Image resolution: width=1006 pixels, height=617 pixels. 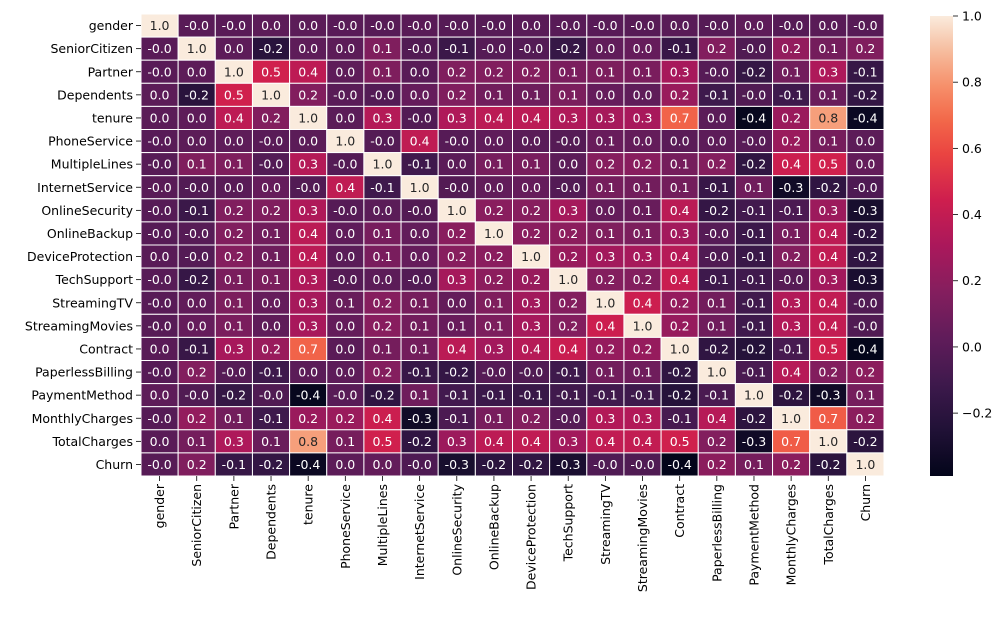 What do you see at coordinates (456, 529) in the screenshot?
I see `x-tick-label: OnlineSecurity` at bounding box center [456, 529].